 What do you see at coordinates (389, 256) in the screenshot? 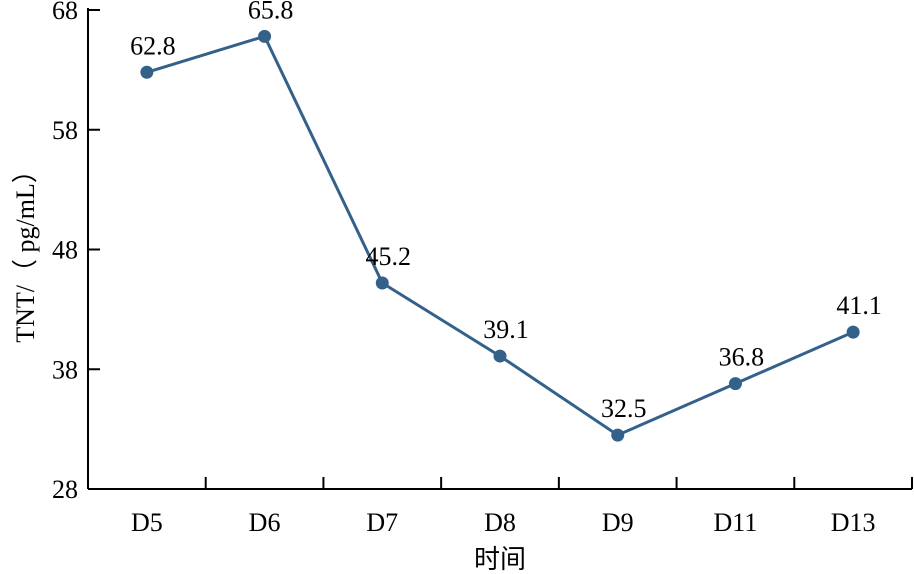
I see `data-label: 45.2` at bounding box center [389, 256].